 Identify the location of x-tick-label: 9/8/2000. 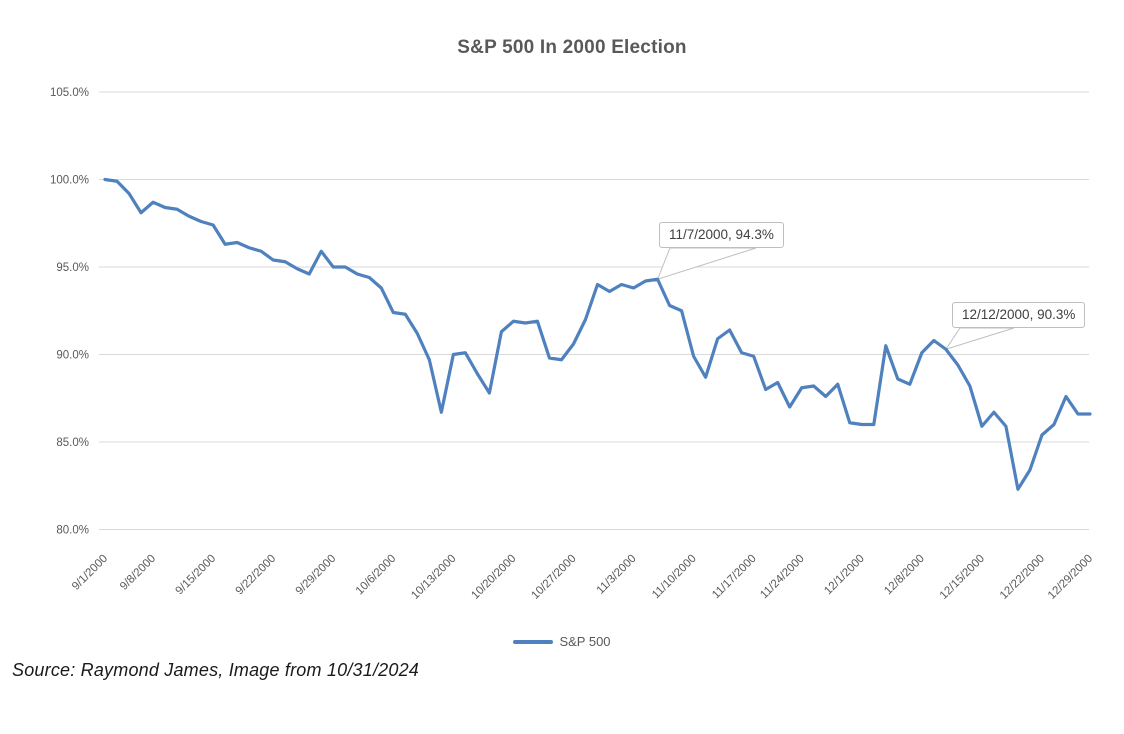
(138, 573).